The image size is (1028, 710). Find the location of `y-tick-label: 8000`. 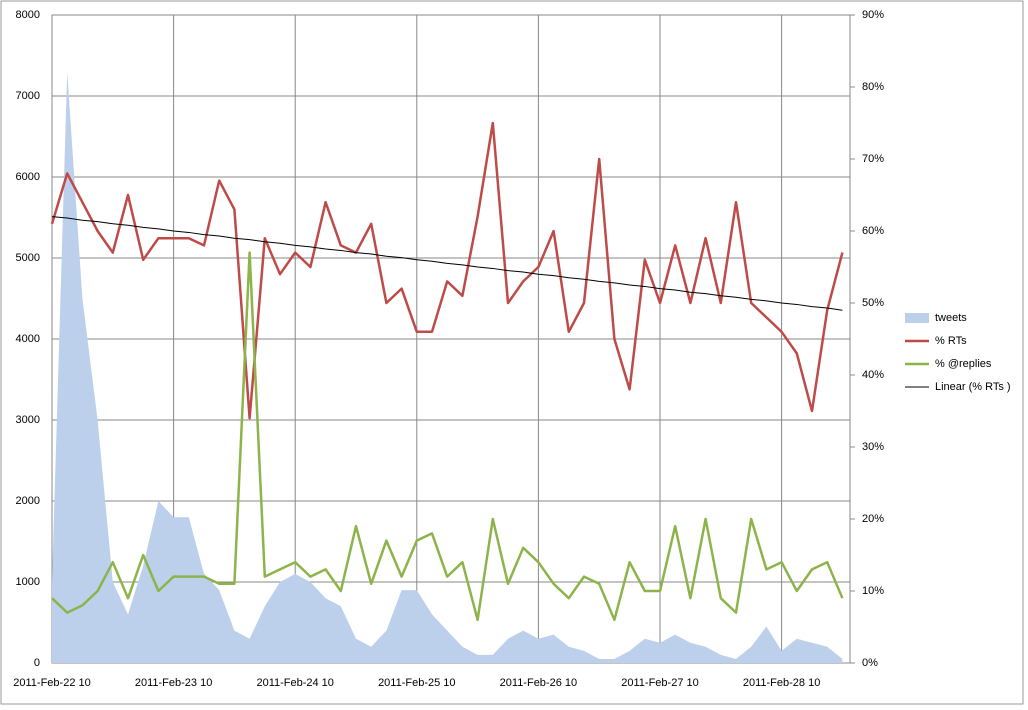

y-tick-label: 8000 is located at coordinates (28, 15).